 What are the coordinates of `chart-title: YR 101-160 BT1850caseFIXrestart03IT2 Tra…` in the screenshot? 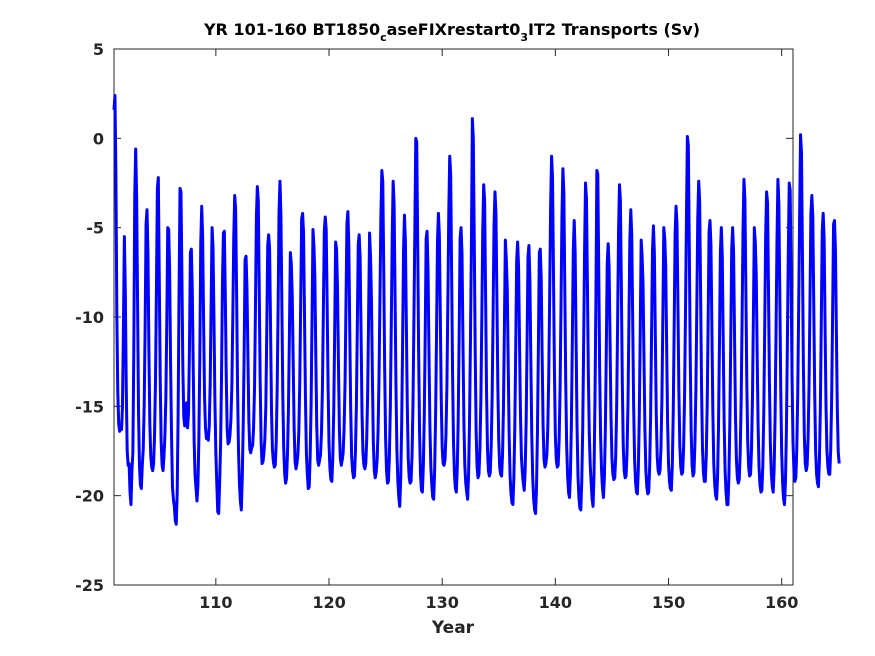 It's located at (451, 32).